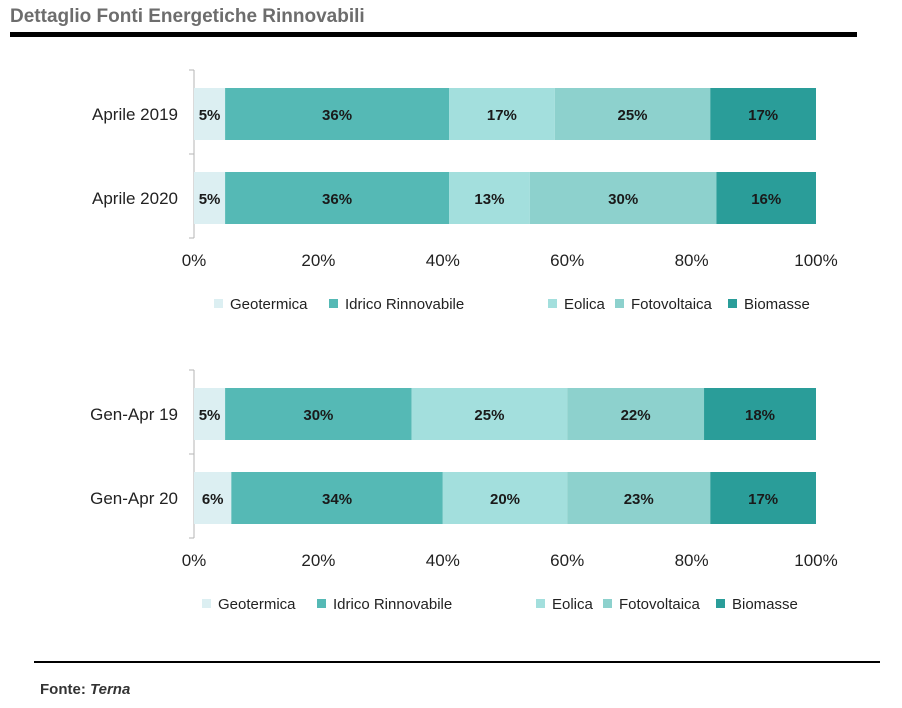 Image resolution: width=902 pixels, height=708 pixels. I want to click on category-label: Gen-Apr 19, so click(134, 414).